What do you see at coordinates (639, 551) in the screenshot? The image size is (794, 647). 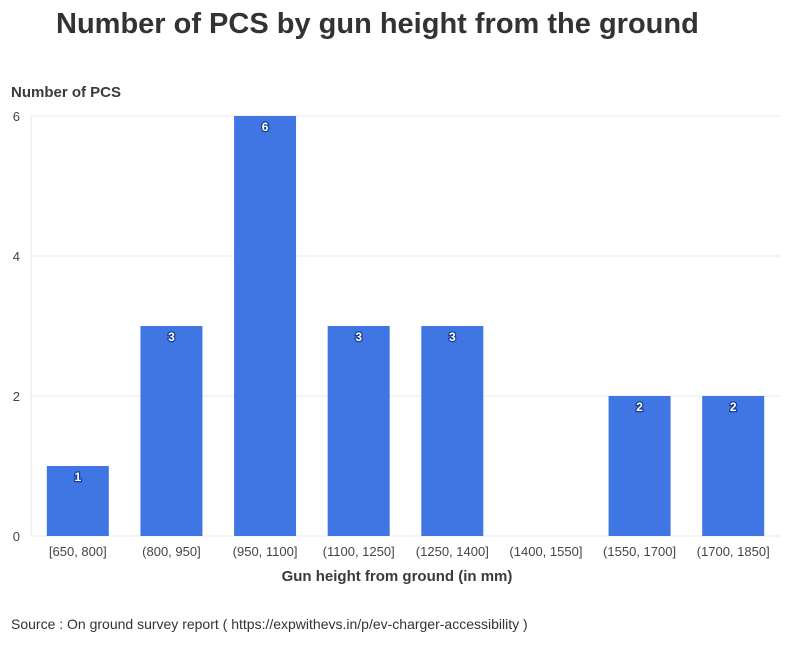 I see `x-tick-label: (1550, 1700]` at bounding box center [639, 551].